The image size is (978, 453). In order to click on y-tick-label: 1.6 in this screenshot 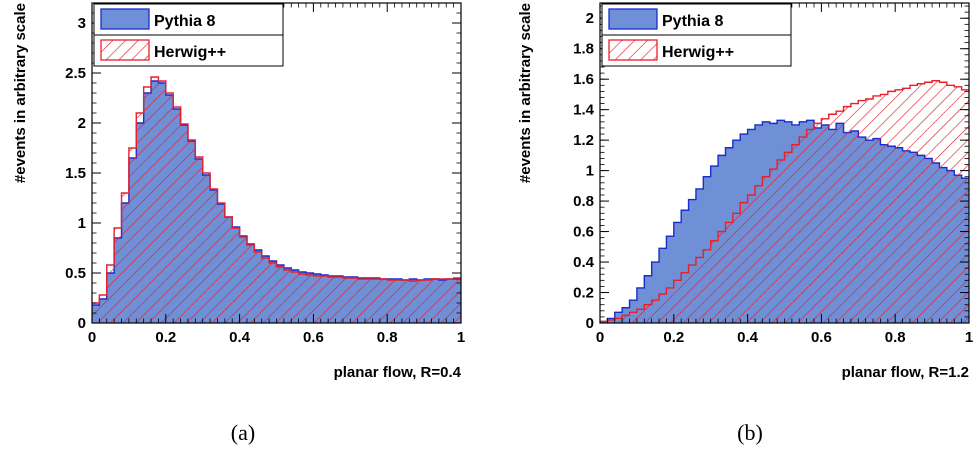, I will do `click(583, 79)`.